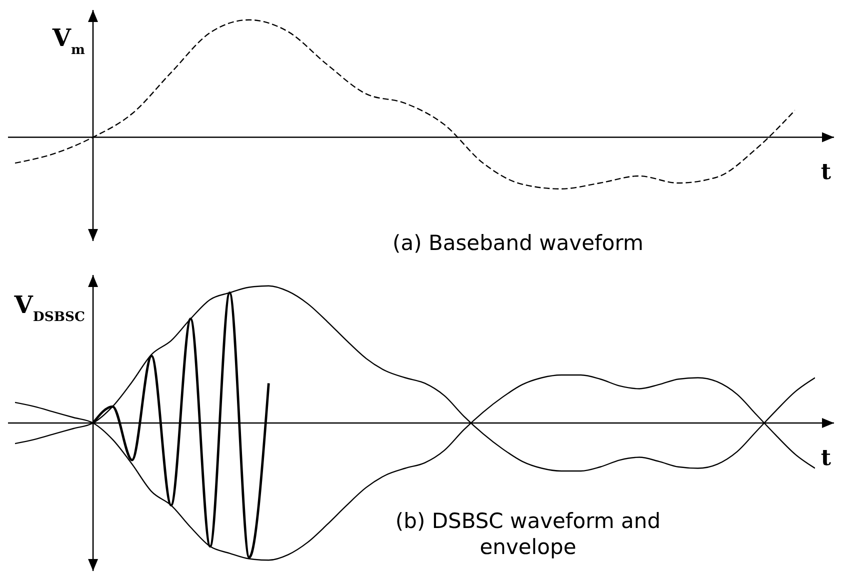  What do you see at coordinates (518, 243) in the screenshot?
I see `text: (a) Baseband waveform` at bounding box center [518, 243].